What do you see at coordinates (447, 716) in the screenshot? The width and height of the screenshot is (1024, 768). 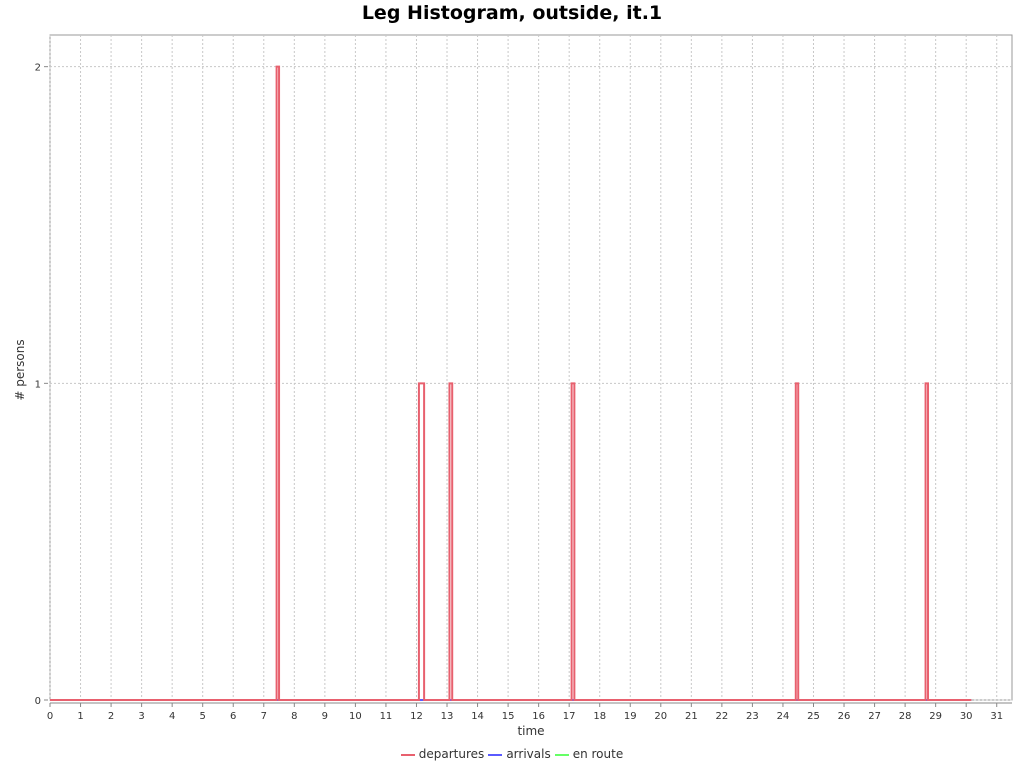 I see `x-tick-label: 13` at bounding box center [447, 716].